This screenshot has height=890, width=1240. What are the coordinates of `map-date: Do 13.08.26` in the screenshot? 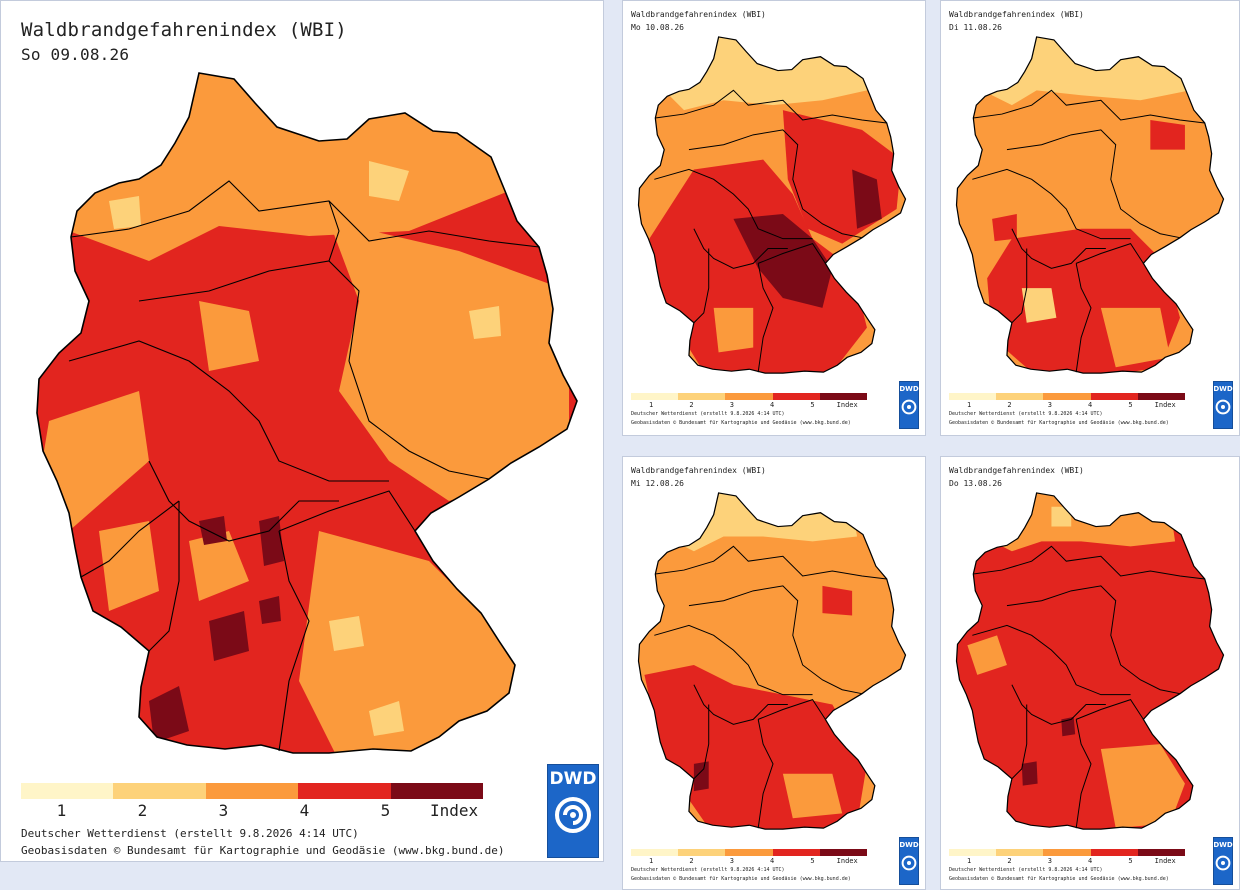 It's located at (975, 483).